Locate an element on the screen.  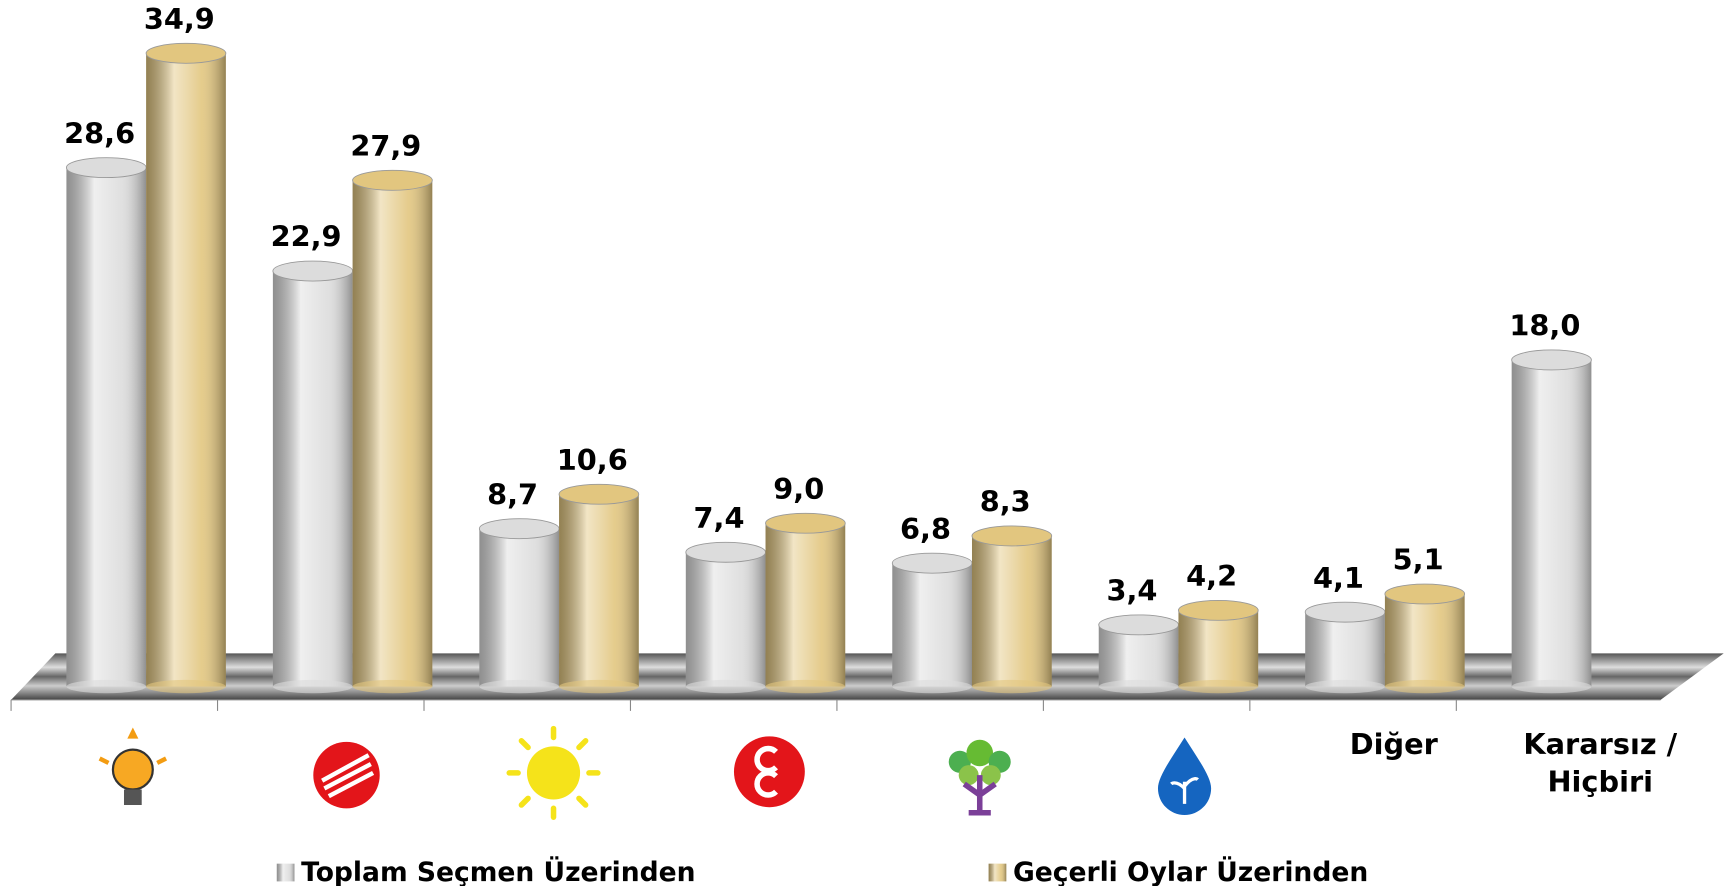
legend-label: Geçerli Oylar Üzerinden is located at coordinates (1190, 870).